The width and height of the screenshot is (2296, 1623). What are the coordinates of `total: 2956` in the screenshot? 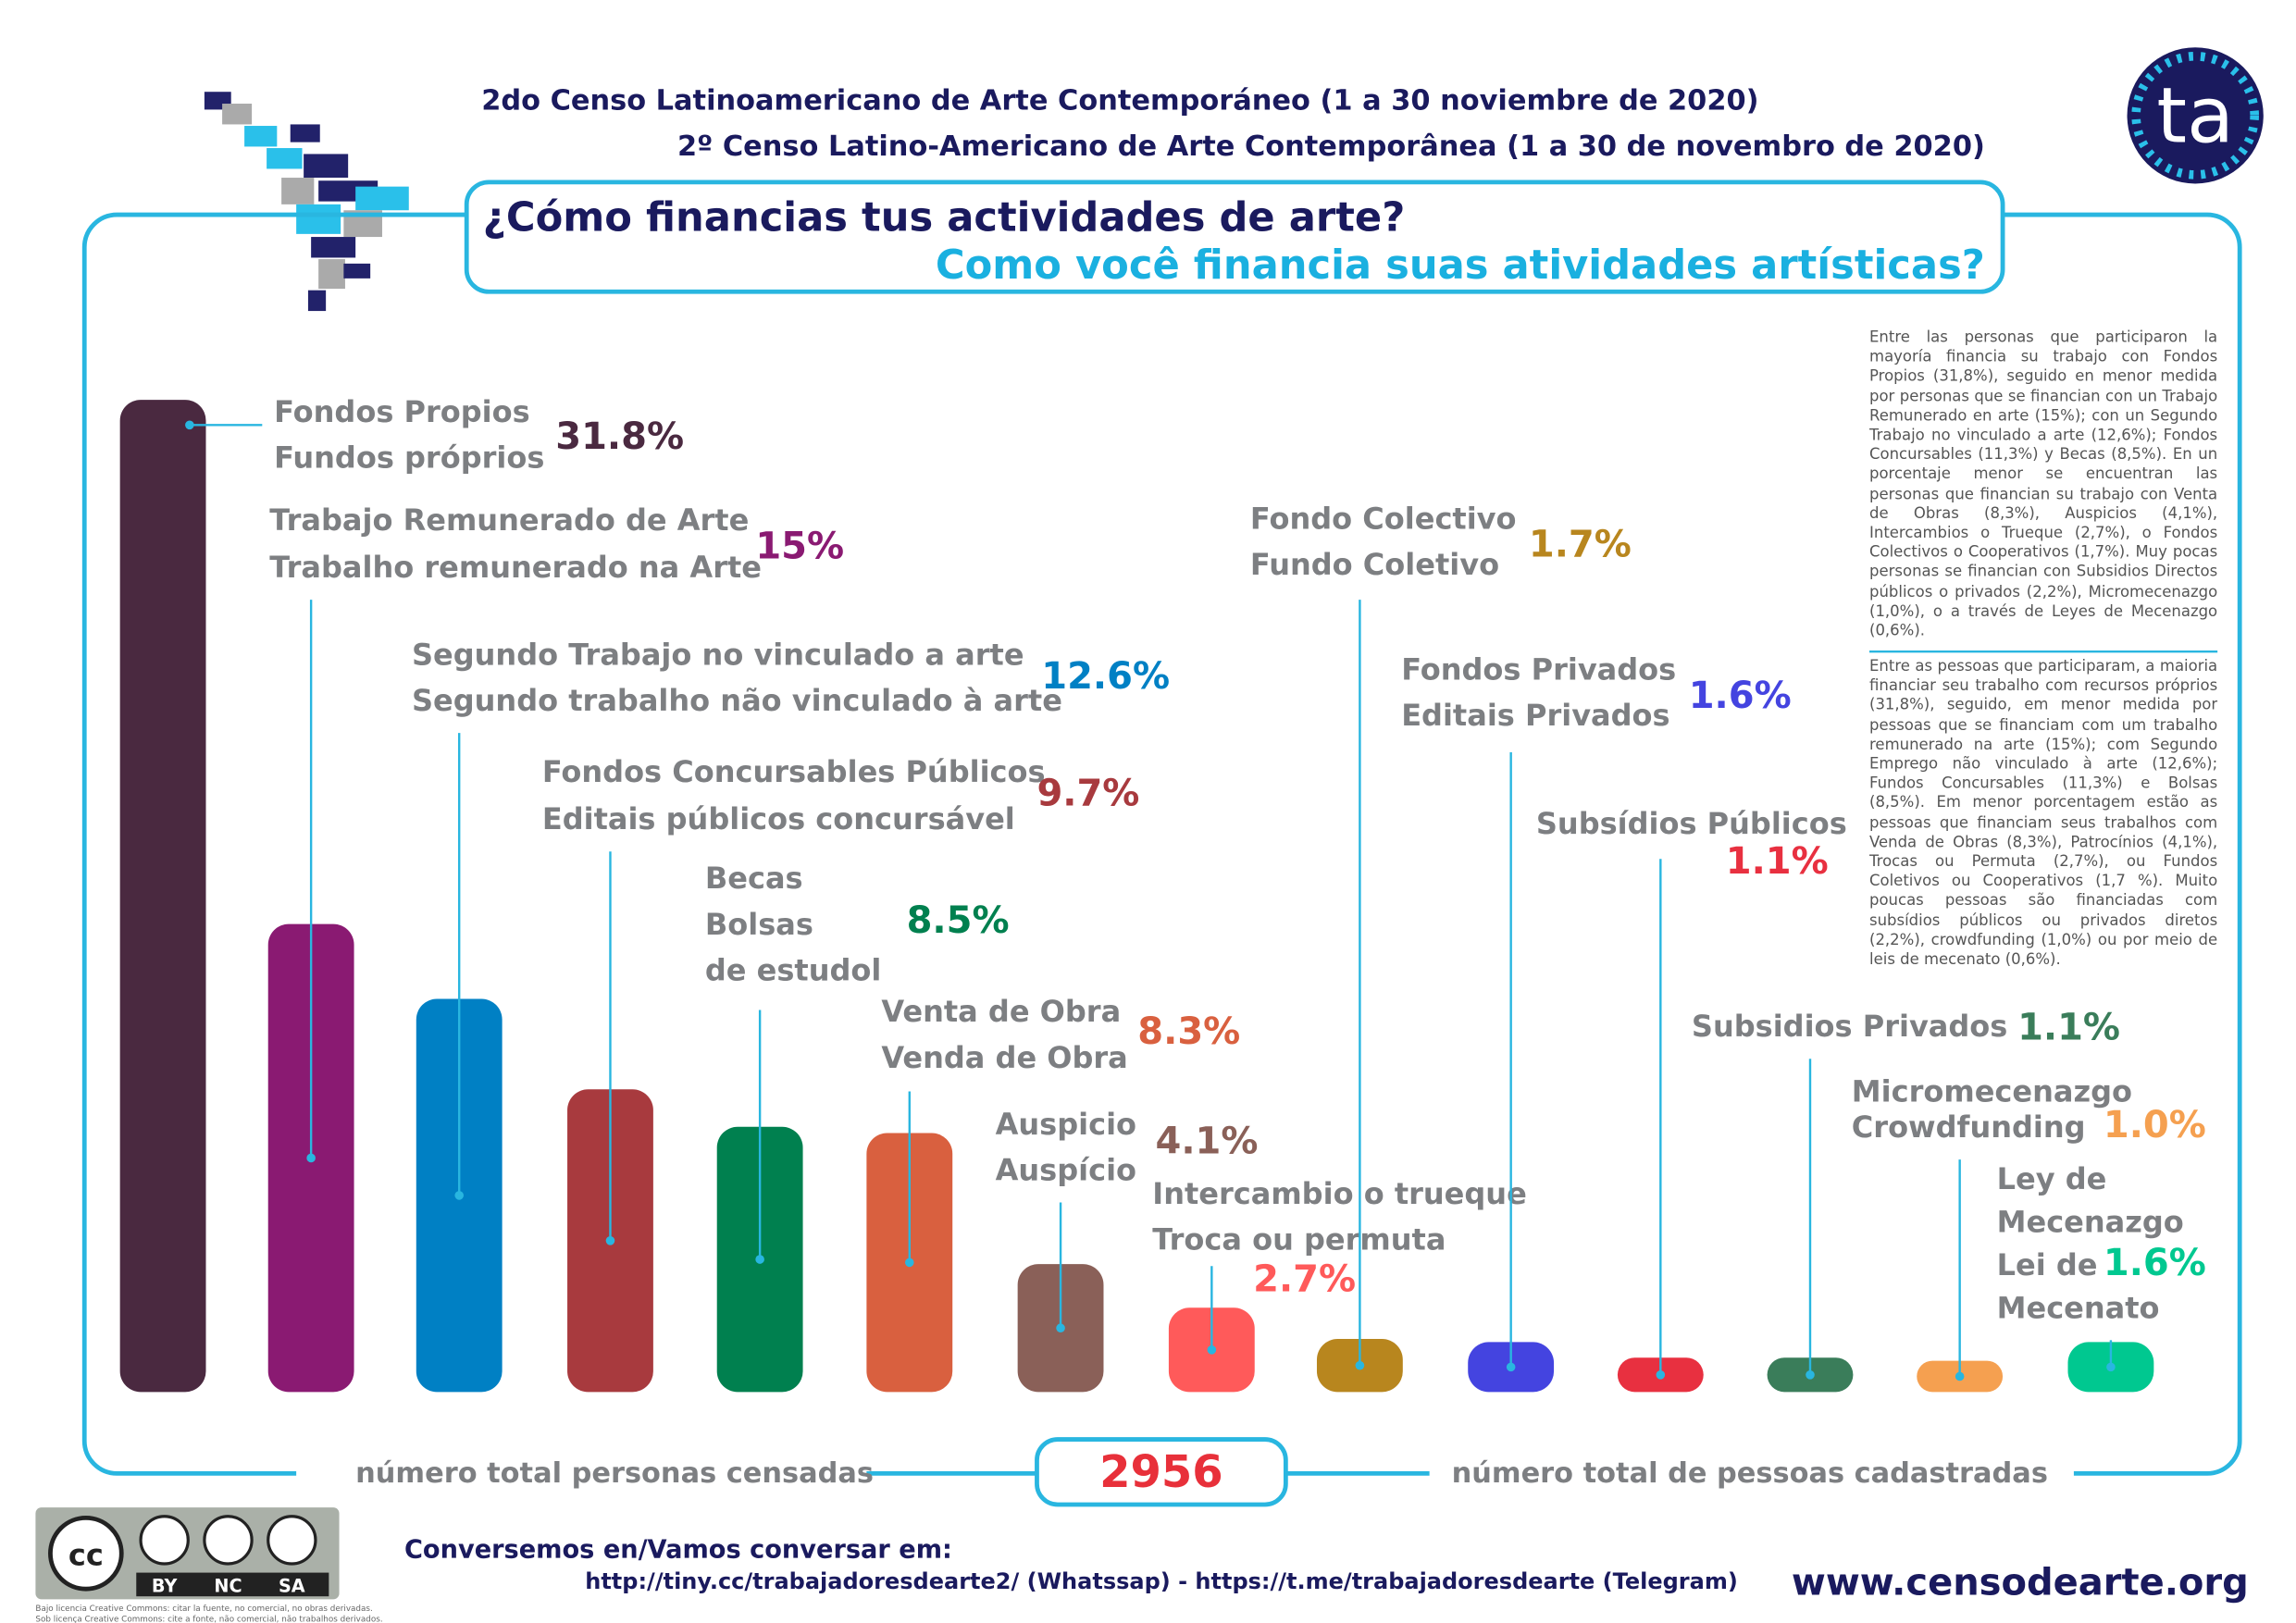 It's located at (1161, 1472).